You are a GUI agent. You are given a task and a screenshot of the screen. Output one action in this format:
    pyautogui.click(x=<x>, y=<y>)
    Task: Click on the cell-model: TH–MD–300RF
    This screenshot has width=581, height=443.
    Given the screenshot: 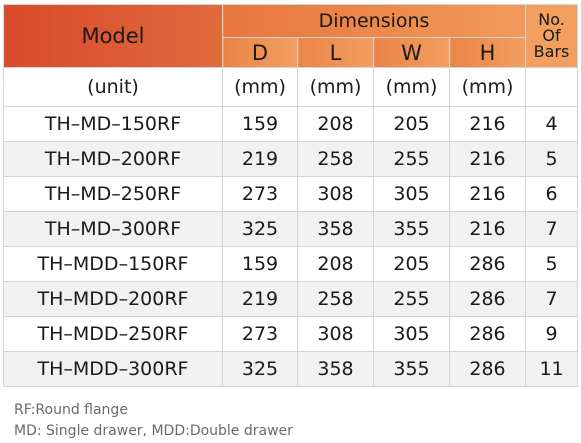 What is the action you would take?
    pyautogui.click(x=113, y=229)
    